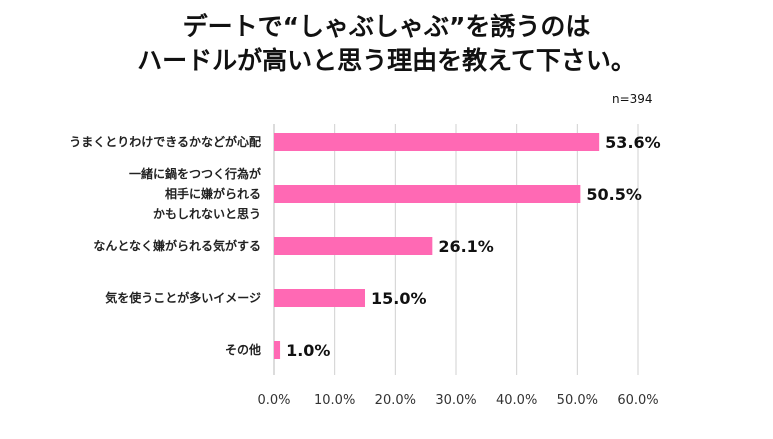  What do you see at coordinates (516, 400) in the screenshot?
I see `x-tick-label: 40.0%` at bounding box center [516, 400].